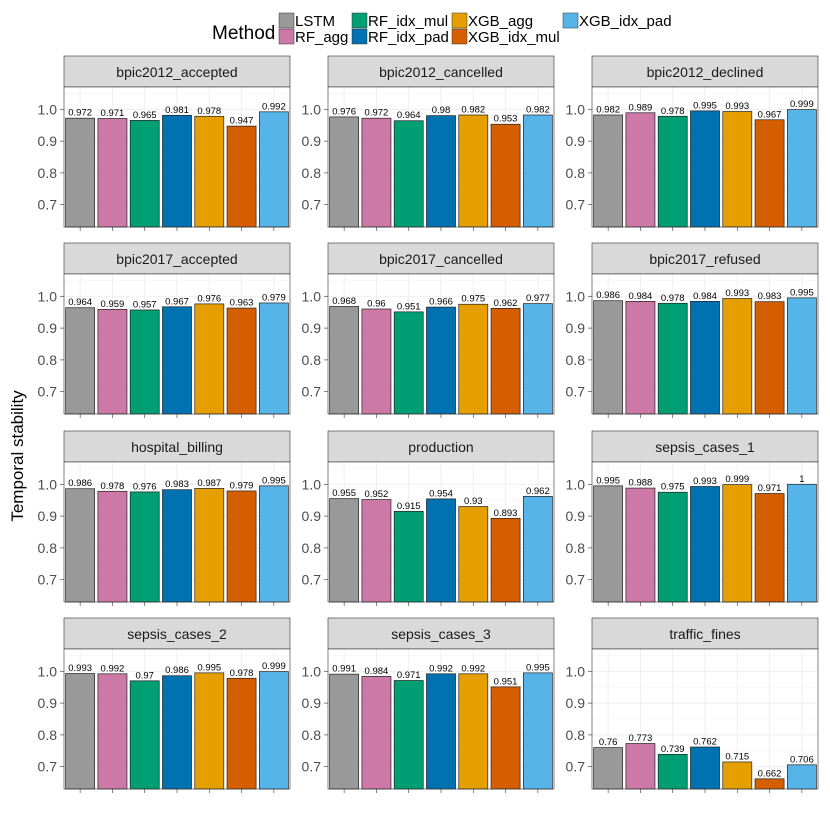 This screenshot has width=830, height=830. I want to click on facet-title: production, so click(440, 447).